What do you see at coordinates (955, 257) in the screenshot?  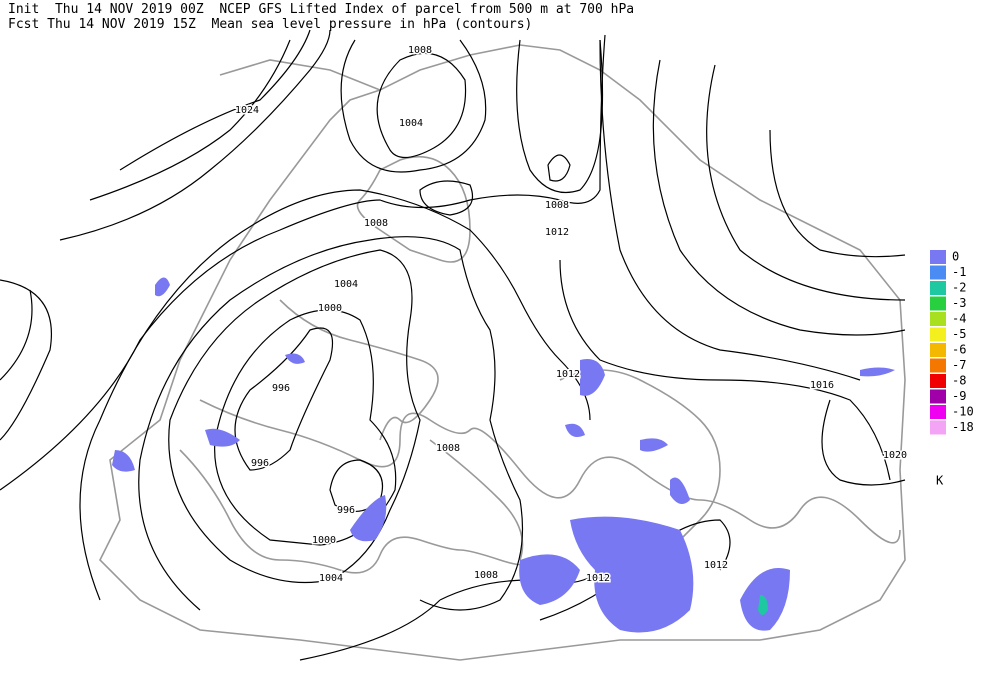 I see `legend-label: 0` at bounding box center [955, 257].